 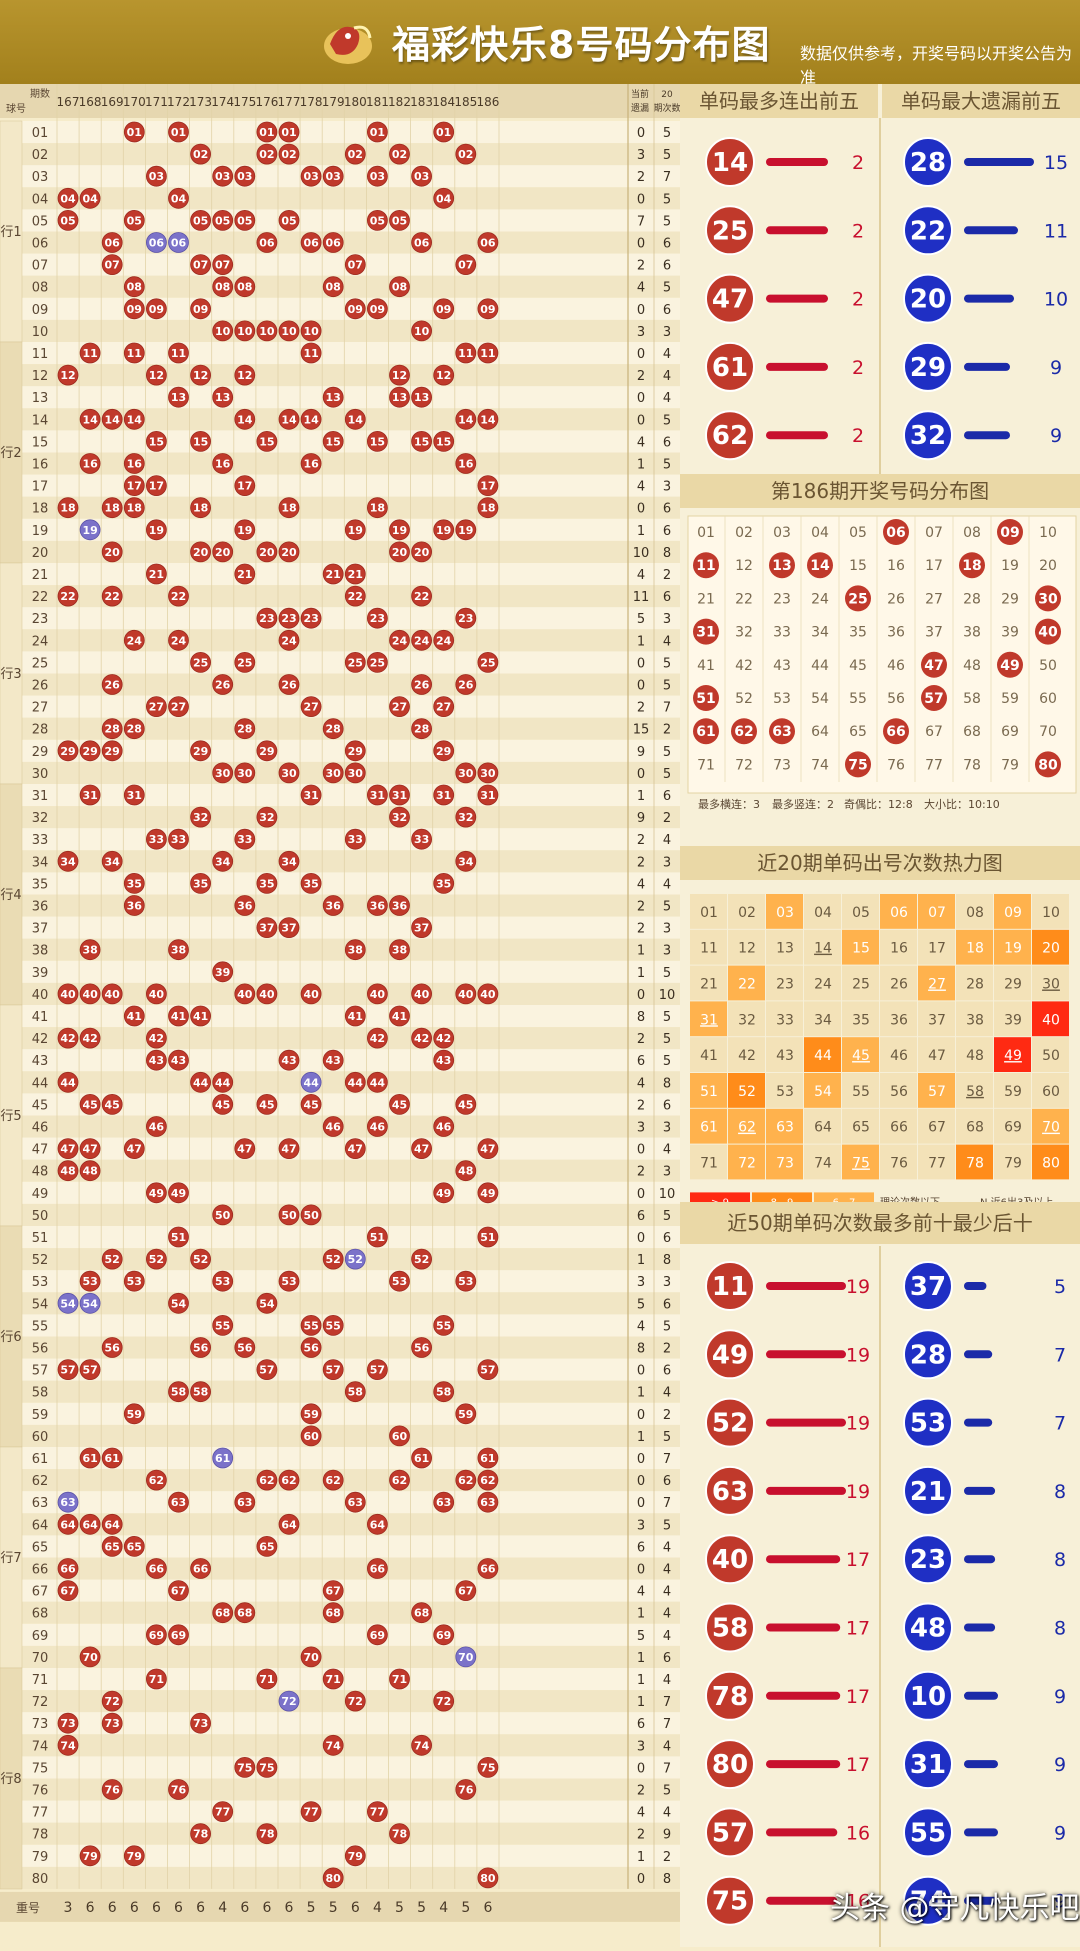 I want to click on row-group-label: 行8, so click(x=10, y=1779).